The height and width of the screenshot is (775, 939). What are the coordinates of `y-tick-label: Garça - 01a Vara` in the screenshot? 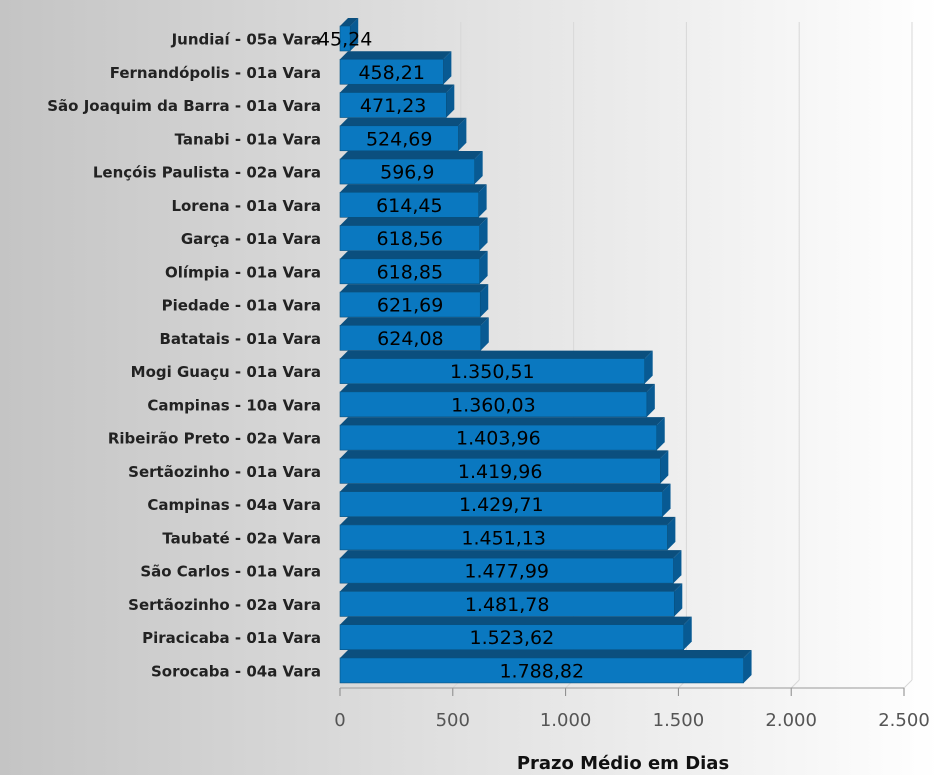 It's located at (251, 239).